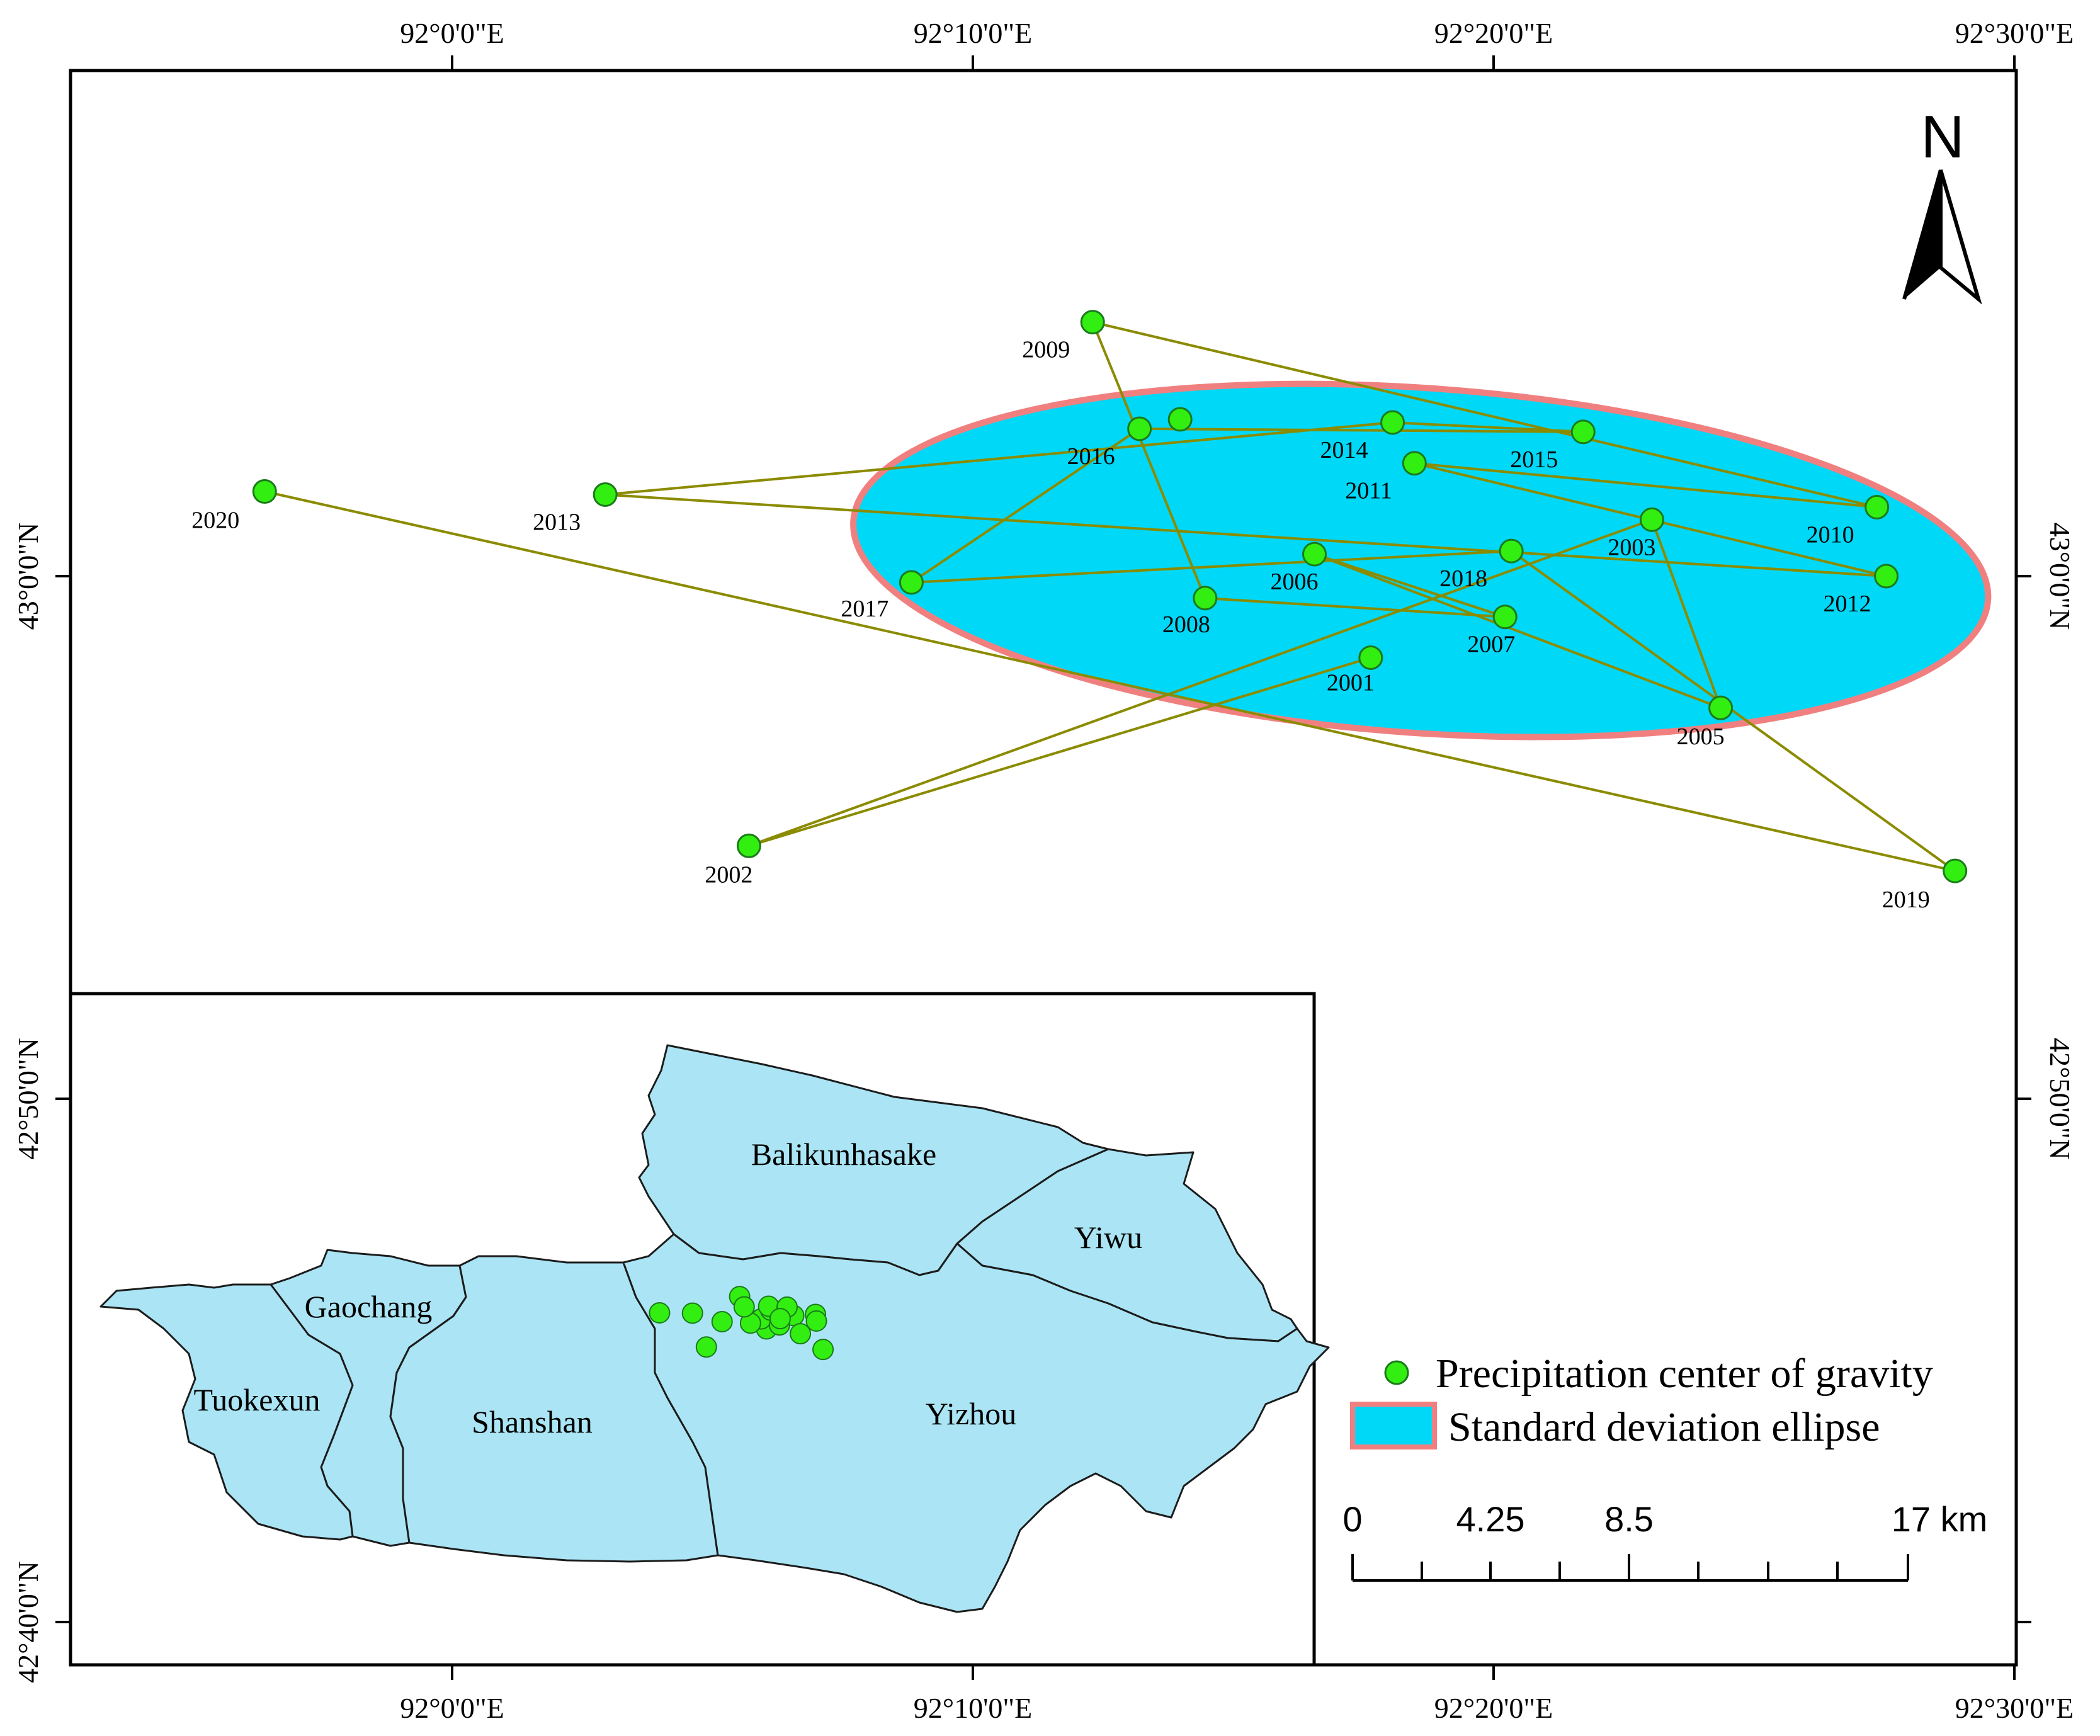 The image size is (2100, 1736). I want to click on bottom-tick-label: 92°10'0"E, so click(973, 1708).